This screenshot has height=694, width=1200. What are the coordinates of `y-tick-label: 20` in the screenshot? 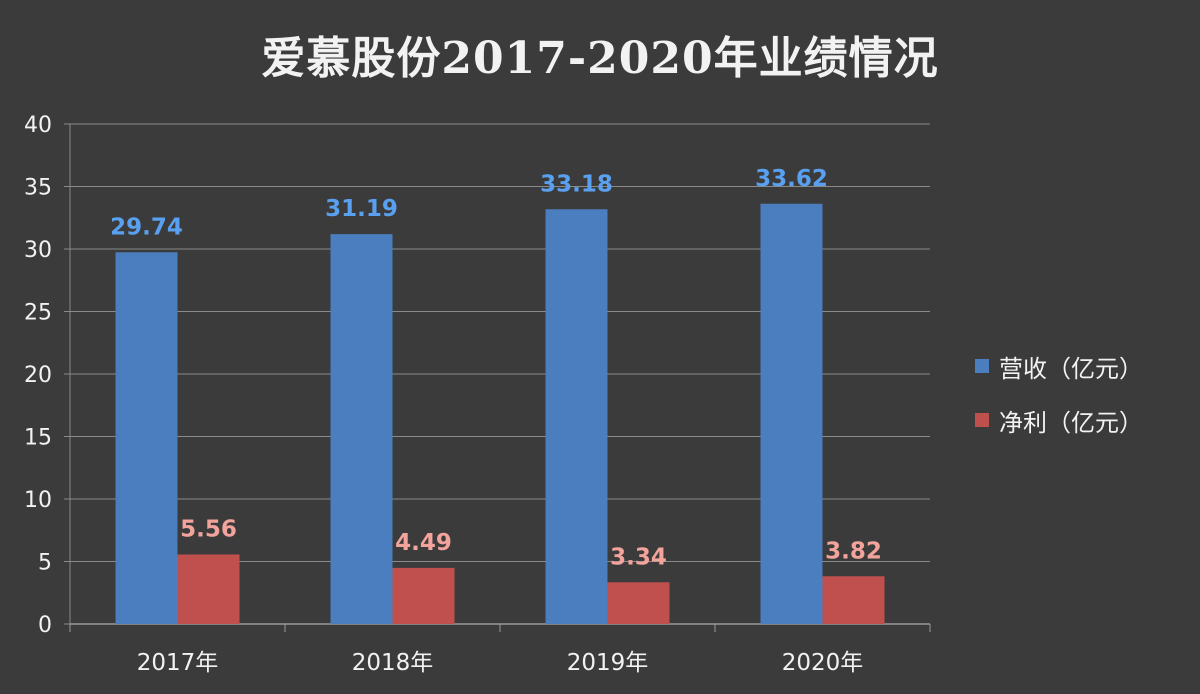 It's located at (38, 375).